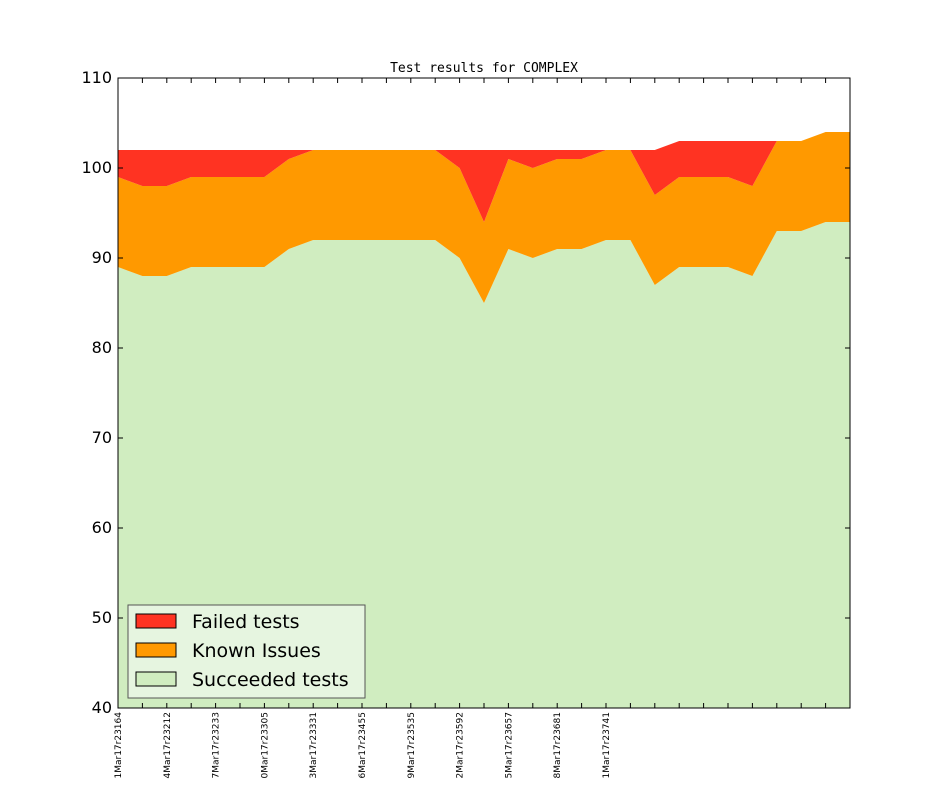 This screenshot has height=787, width=944. What do you see at coordinates (509, 745) in the screenshot?
I see `x-tick-label: 5Mar17r23657` at bounding box center [509, 745].